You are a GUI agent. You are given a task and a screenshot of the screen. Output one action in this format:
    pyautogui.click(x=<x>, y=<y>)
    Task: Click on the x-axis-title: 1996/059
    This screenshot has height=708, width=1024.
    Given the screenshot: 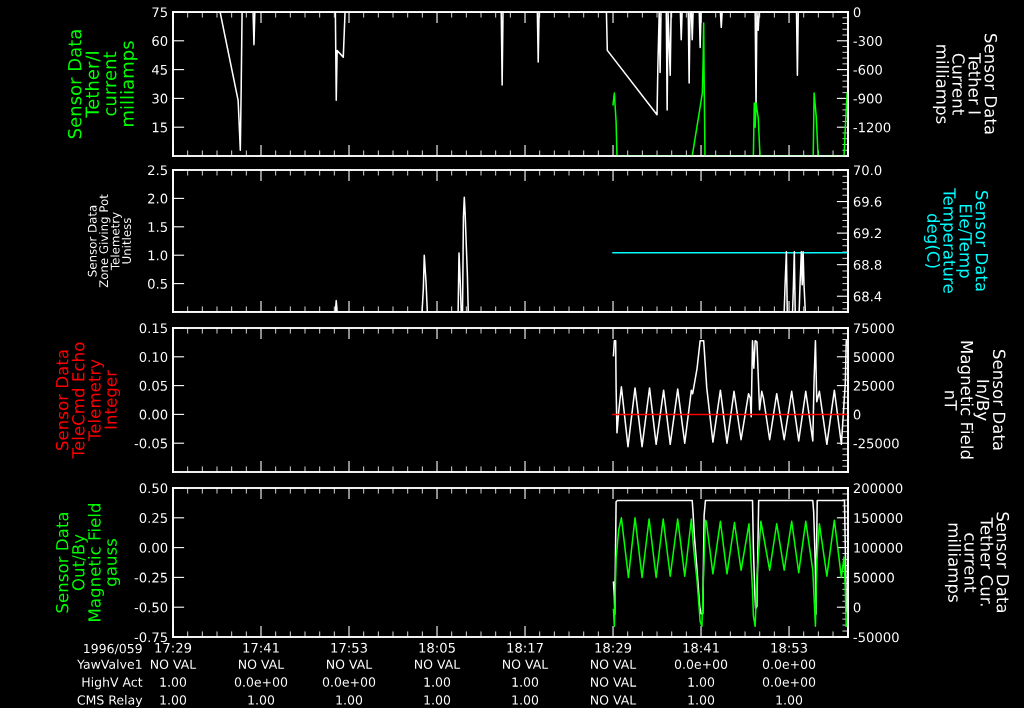 What is the action you would take?
    pyautogui.click(x=113, y=649)
    